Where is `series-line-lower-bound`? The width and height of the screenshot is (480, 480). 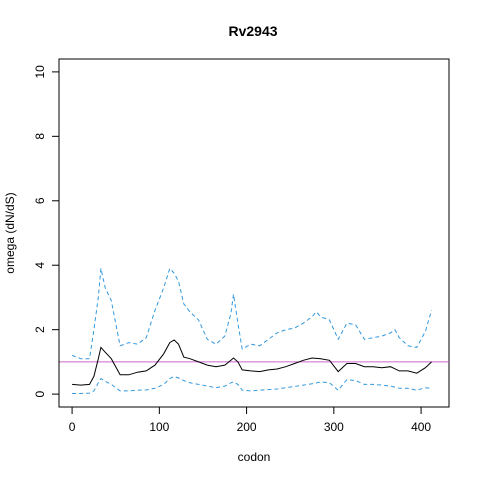
series-line-lower-bound is located at coordinates (252, 384).